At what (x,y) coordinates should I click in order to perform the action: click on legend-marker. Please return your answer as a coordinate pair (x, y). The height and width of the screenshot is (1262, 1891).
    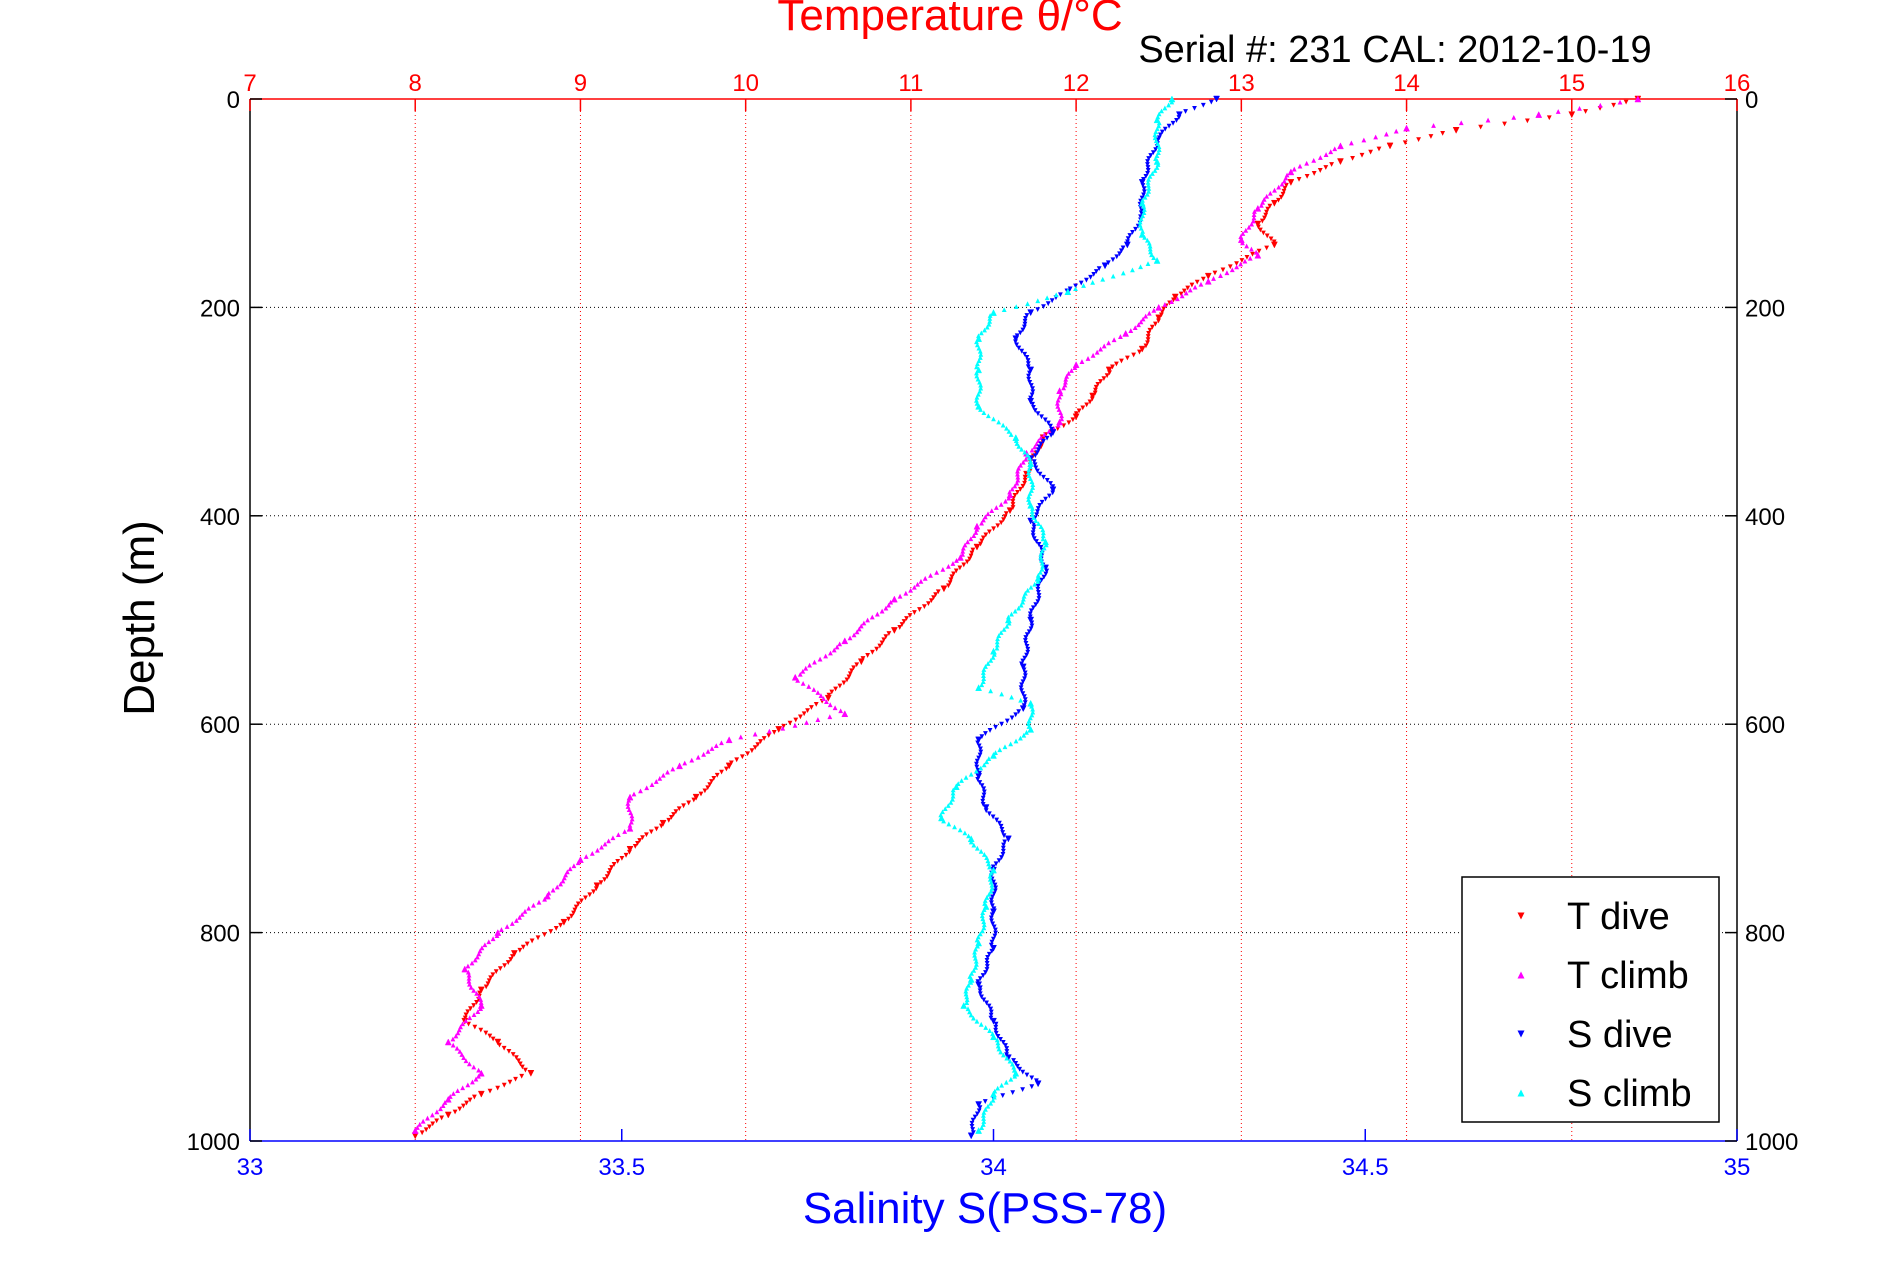
    Looking at the image, I should click on (1521, 1034).